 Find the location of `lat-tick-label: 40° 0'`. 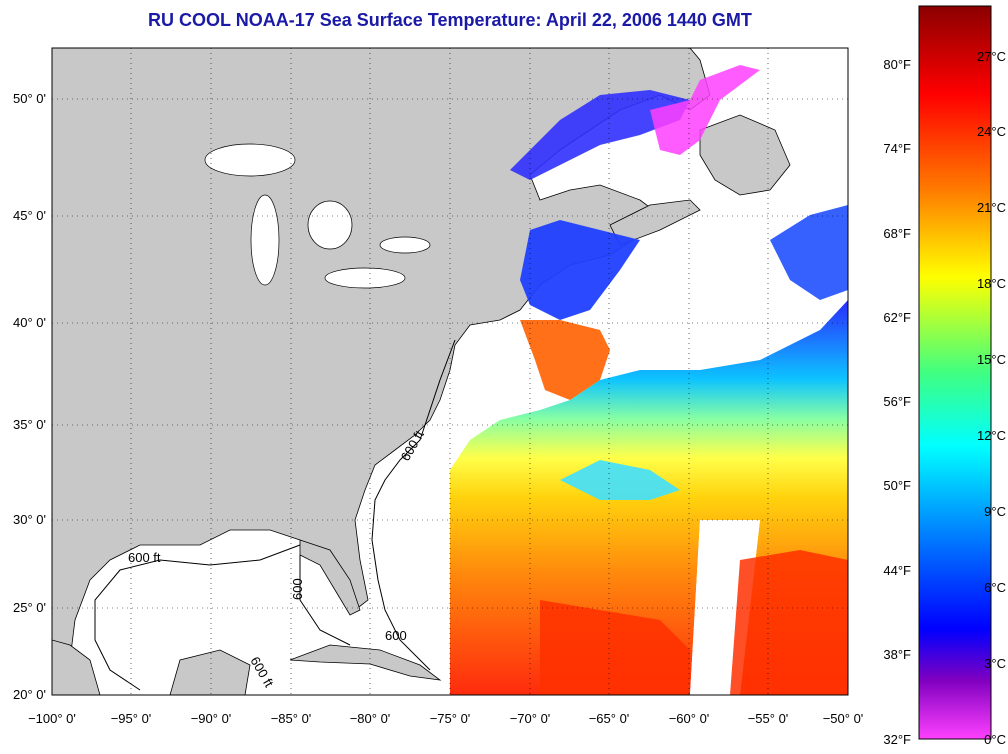

lat-tick-label: 40° 0' is located at coordinates (29, 322).